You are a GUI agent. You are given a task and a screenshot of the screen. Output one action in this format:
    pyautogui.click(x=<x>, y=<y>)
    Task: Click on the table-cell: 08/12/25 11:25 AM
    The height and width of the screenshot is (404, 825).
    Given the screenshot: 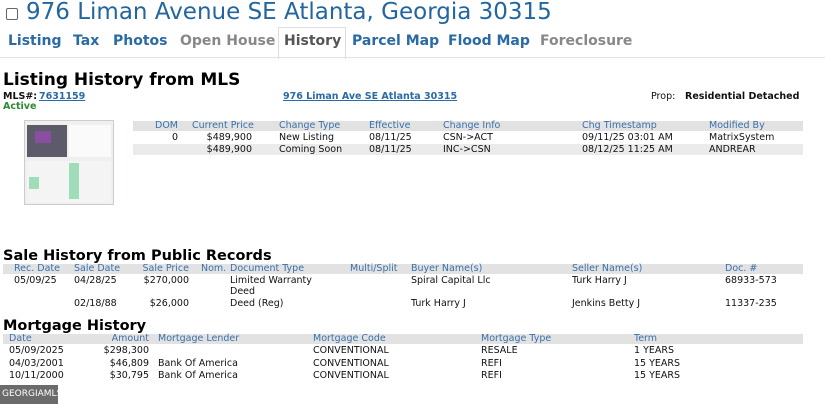 What is the action you would take?
    pyautogui.click(x=627, y=149)
    